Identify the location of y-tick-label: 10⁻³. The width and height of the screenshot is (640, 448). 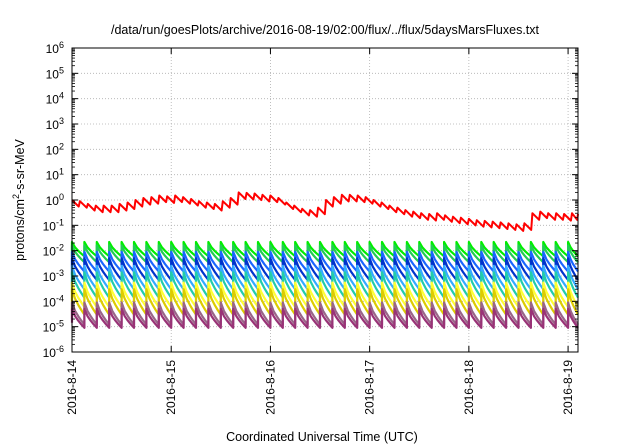
(53, 276).